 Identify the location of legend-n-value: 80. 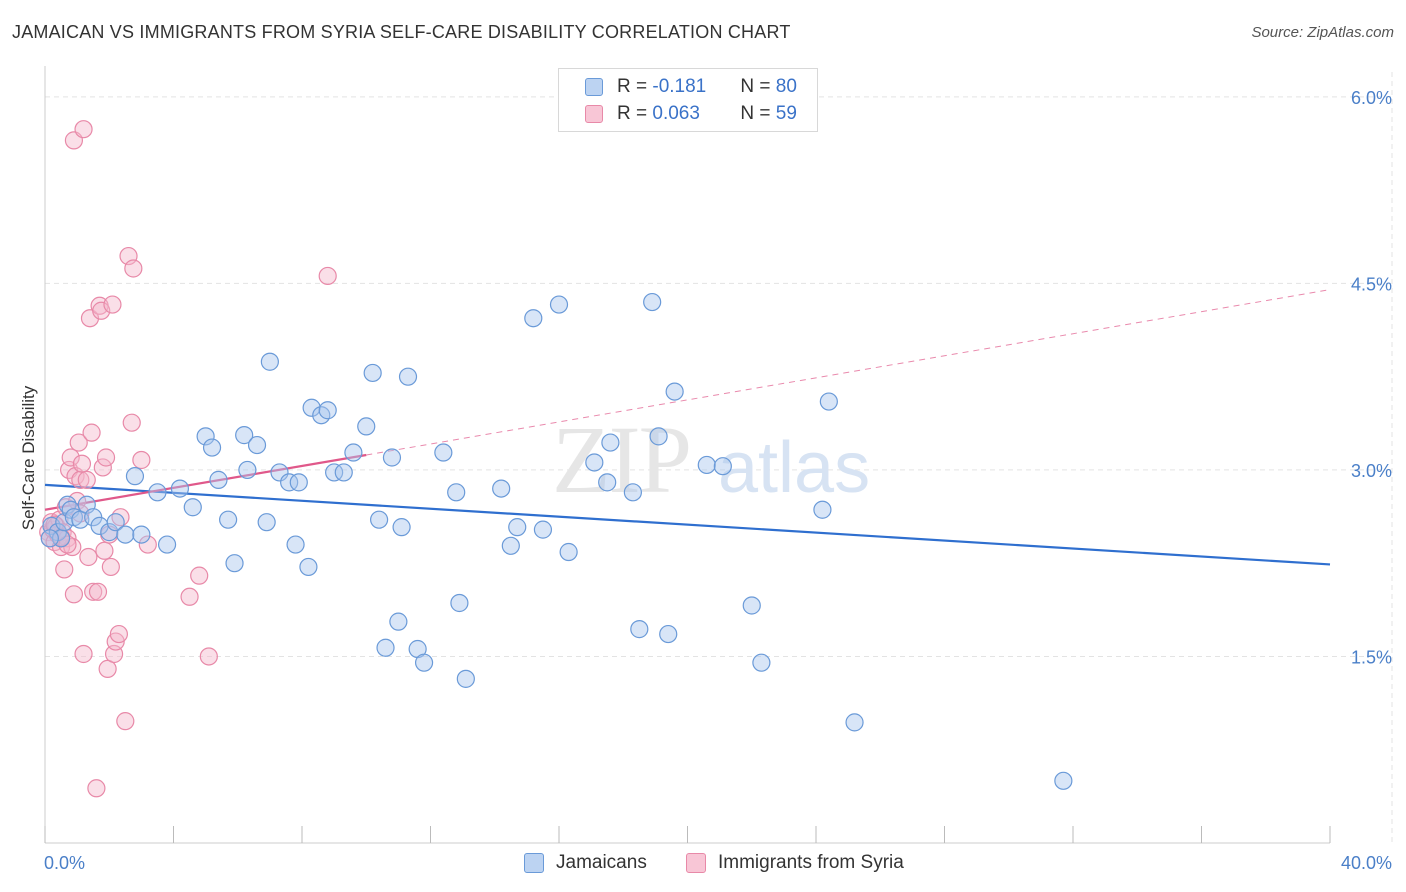
(786, 86).